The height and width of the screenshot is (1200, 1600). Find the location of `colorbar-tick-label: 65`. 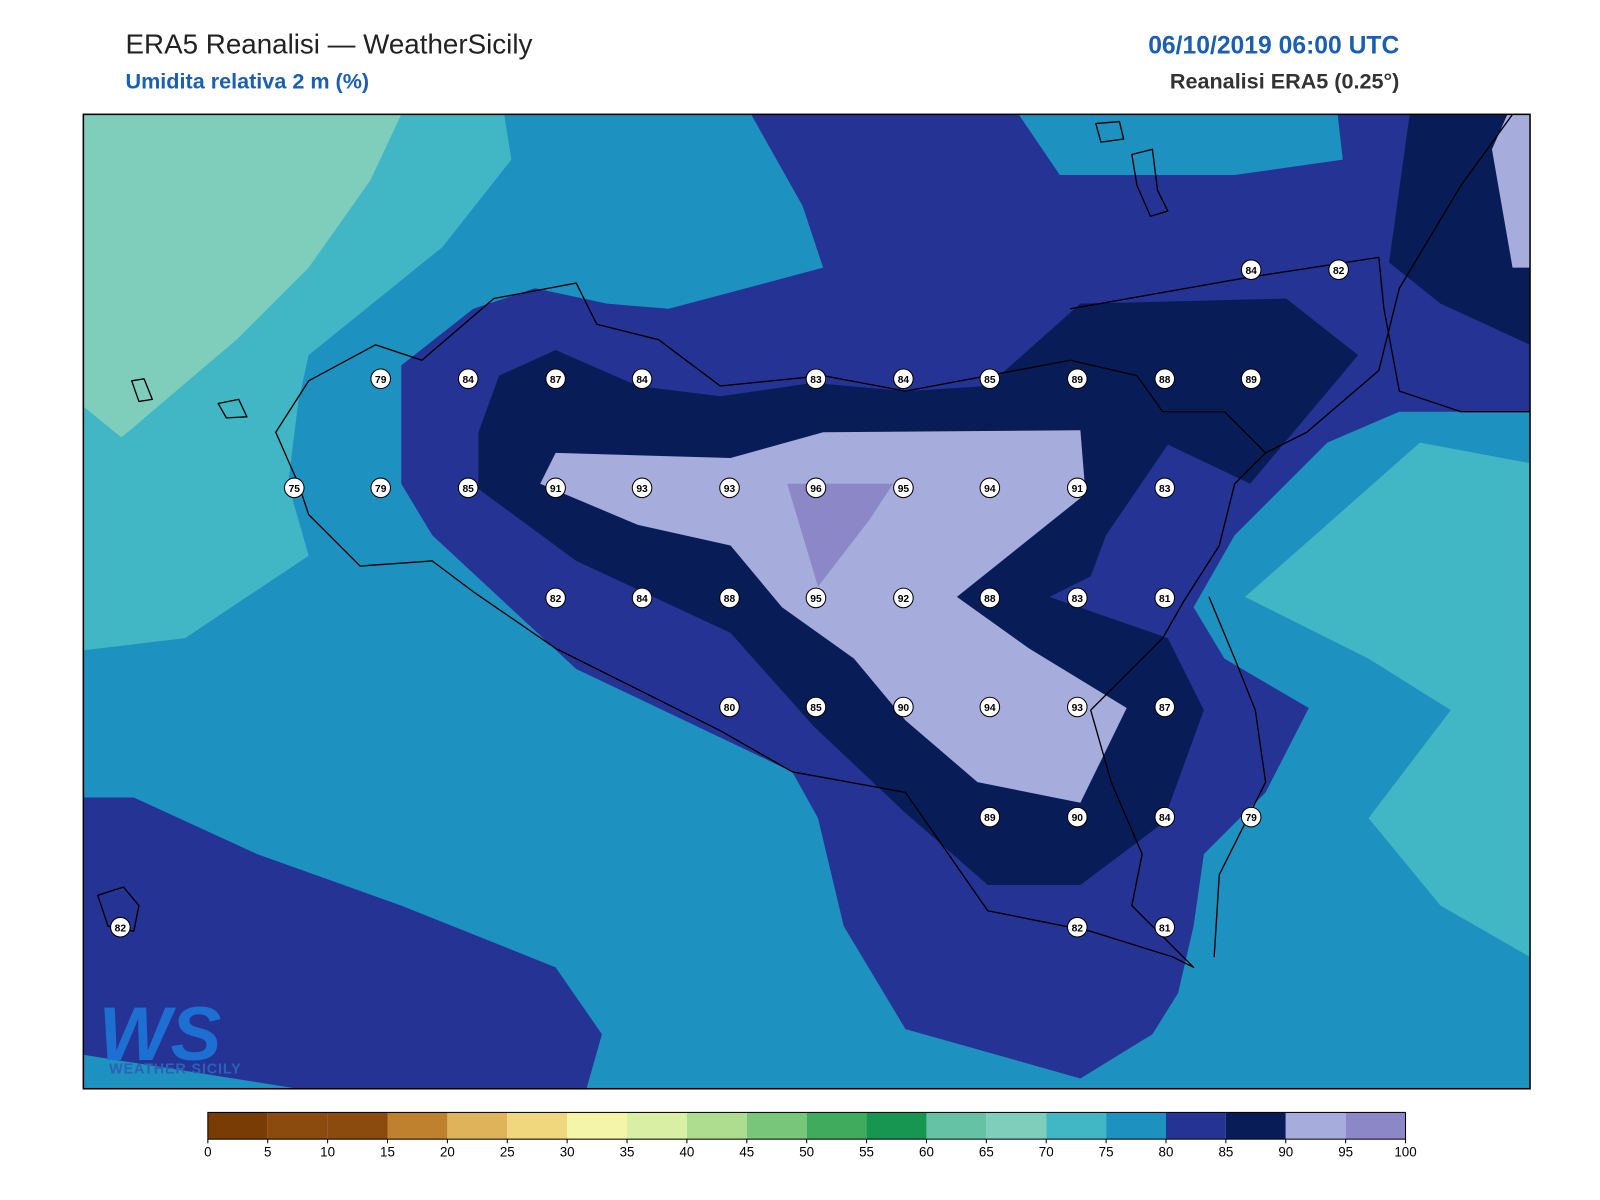

colorbar-tick-label: 65 is located at coordinates (986, 1152).